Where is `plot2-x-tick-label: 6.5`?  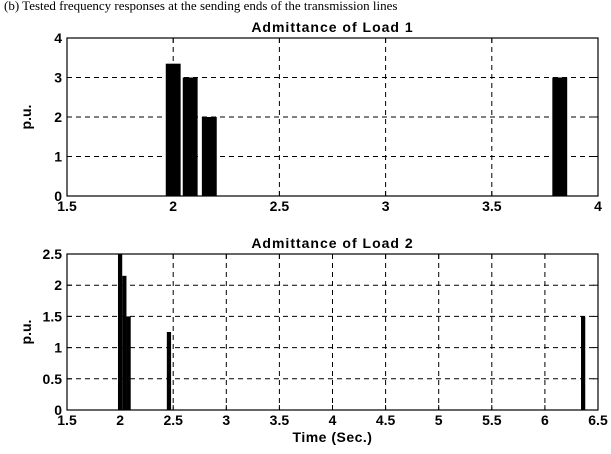 plot2-x-tick-label: 6.5 is located at coordinates (598, 420).